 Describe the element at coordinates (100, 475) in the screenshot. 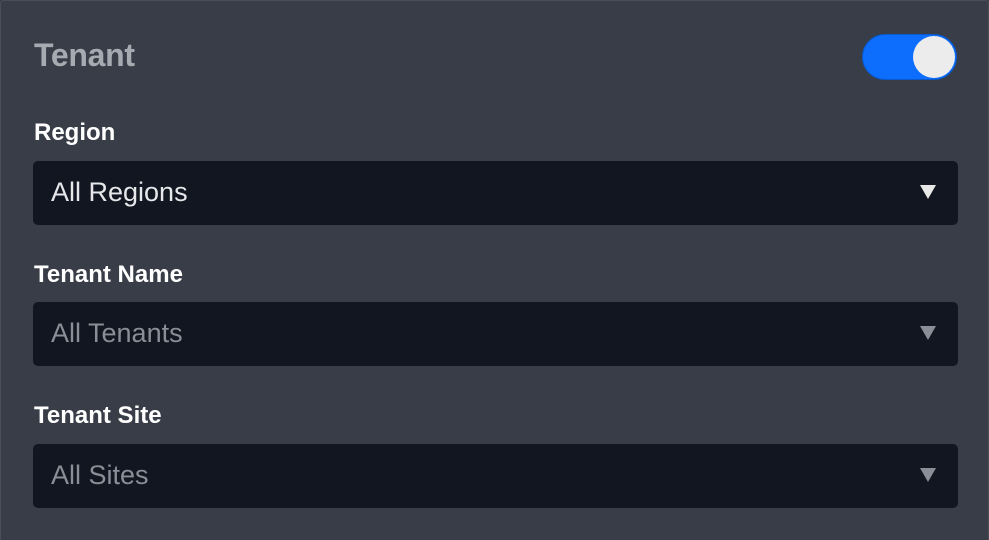

I see `tenant-site-select-value: All Sites` at that location.